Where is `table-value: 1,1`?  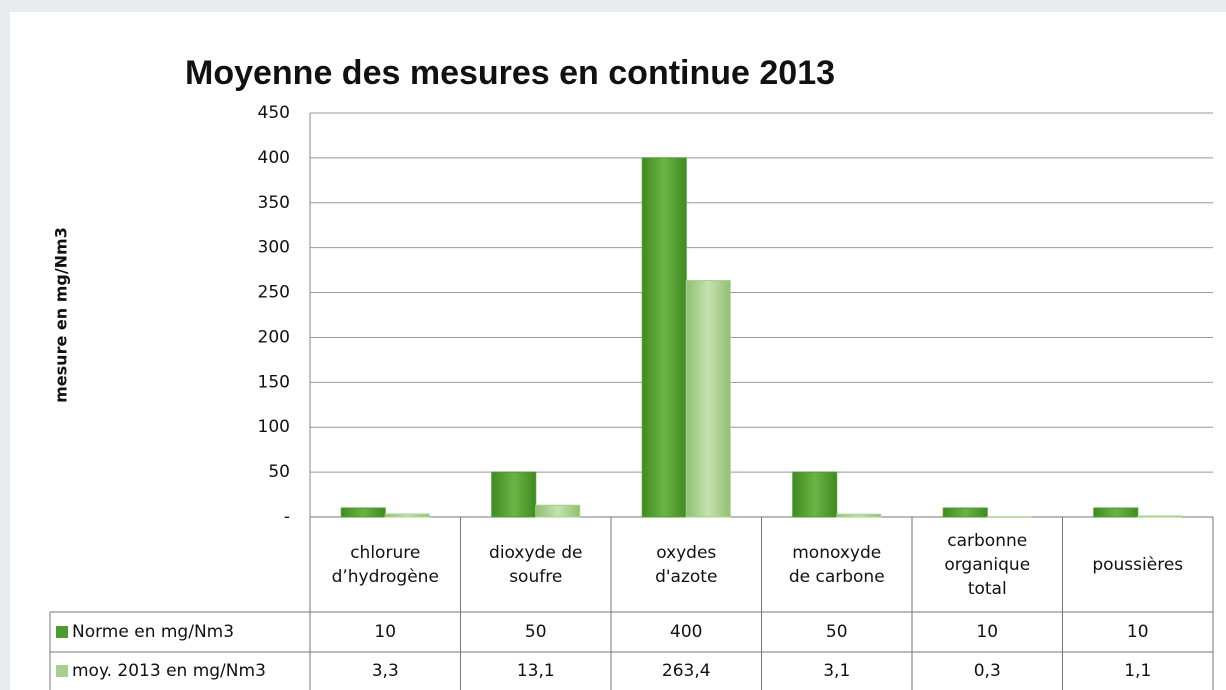
table-value: 1,1 is located at coordinates (1137, 671).